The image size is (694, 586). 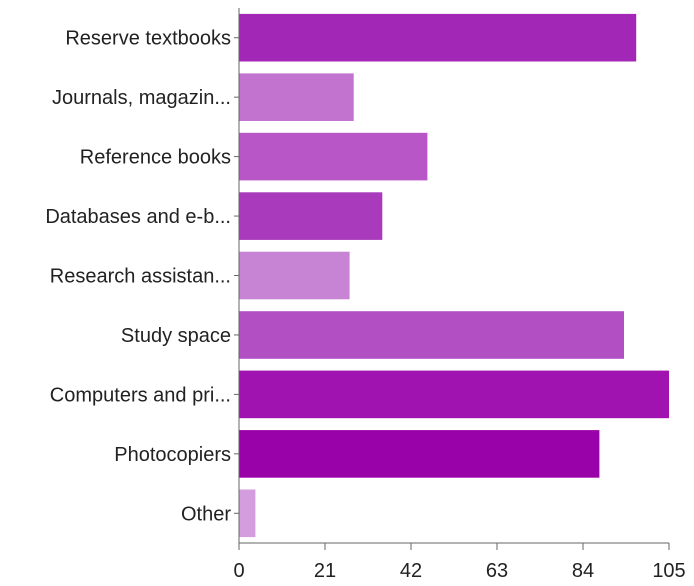 I want to click on x-tick-label-4: 84, so click(x=583, y=571).